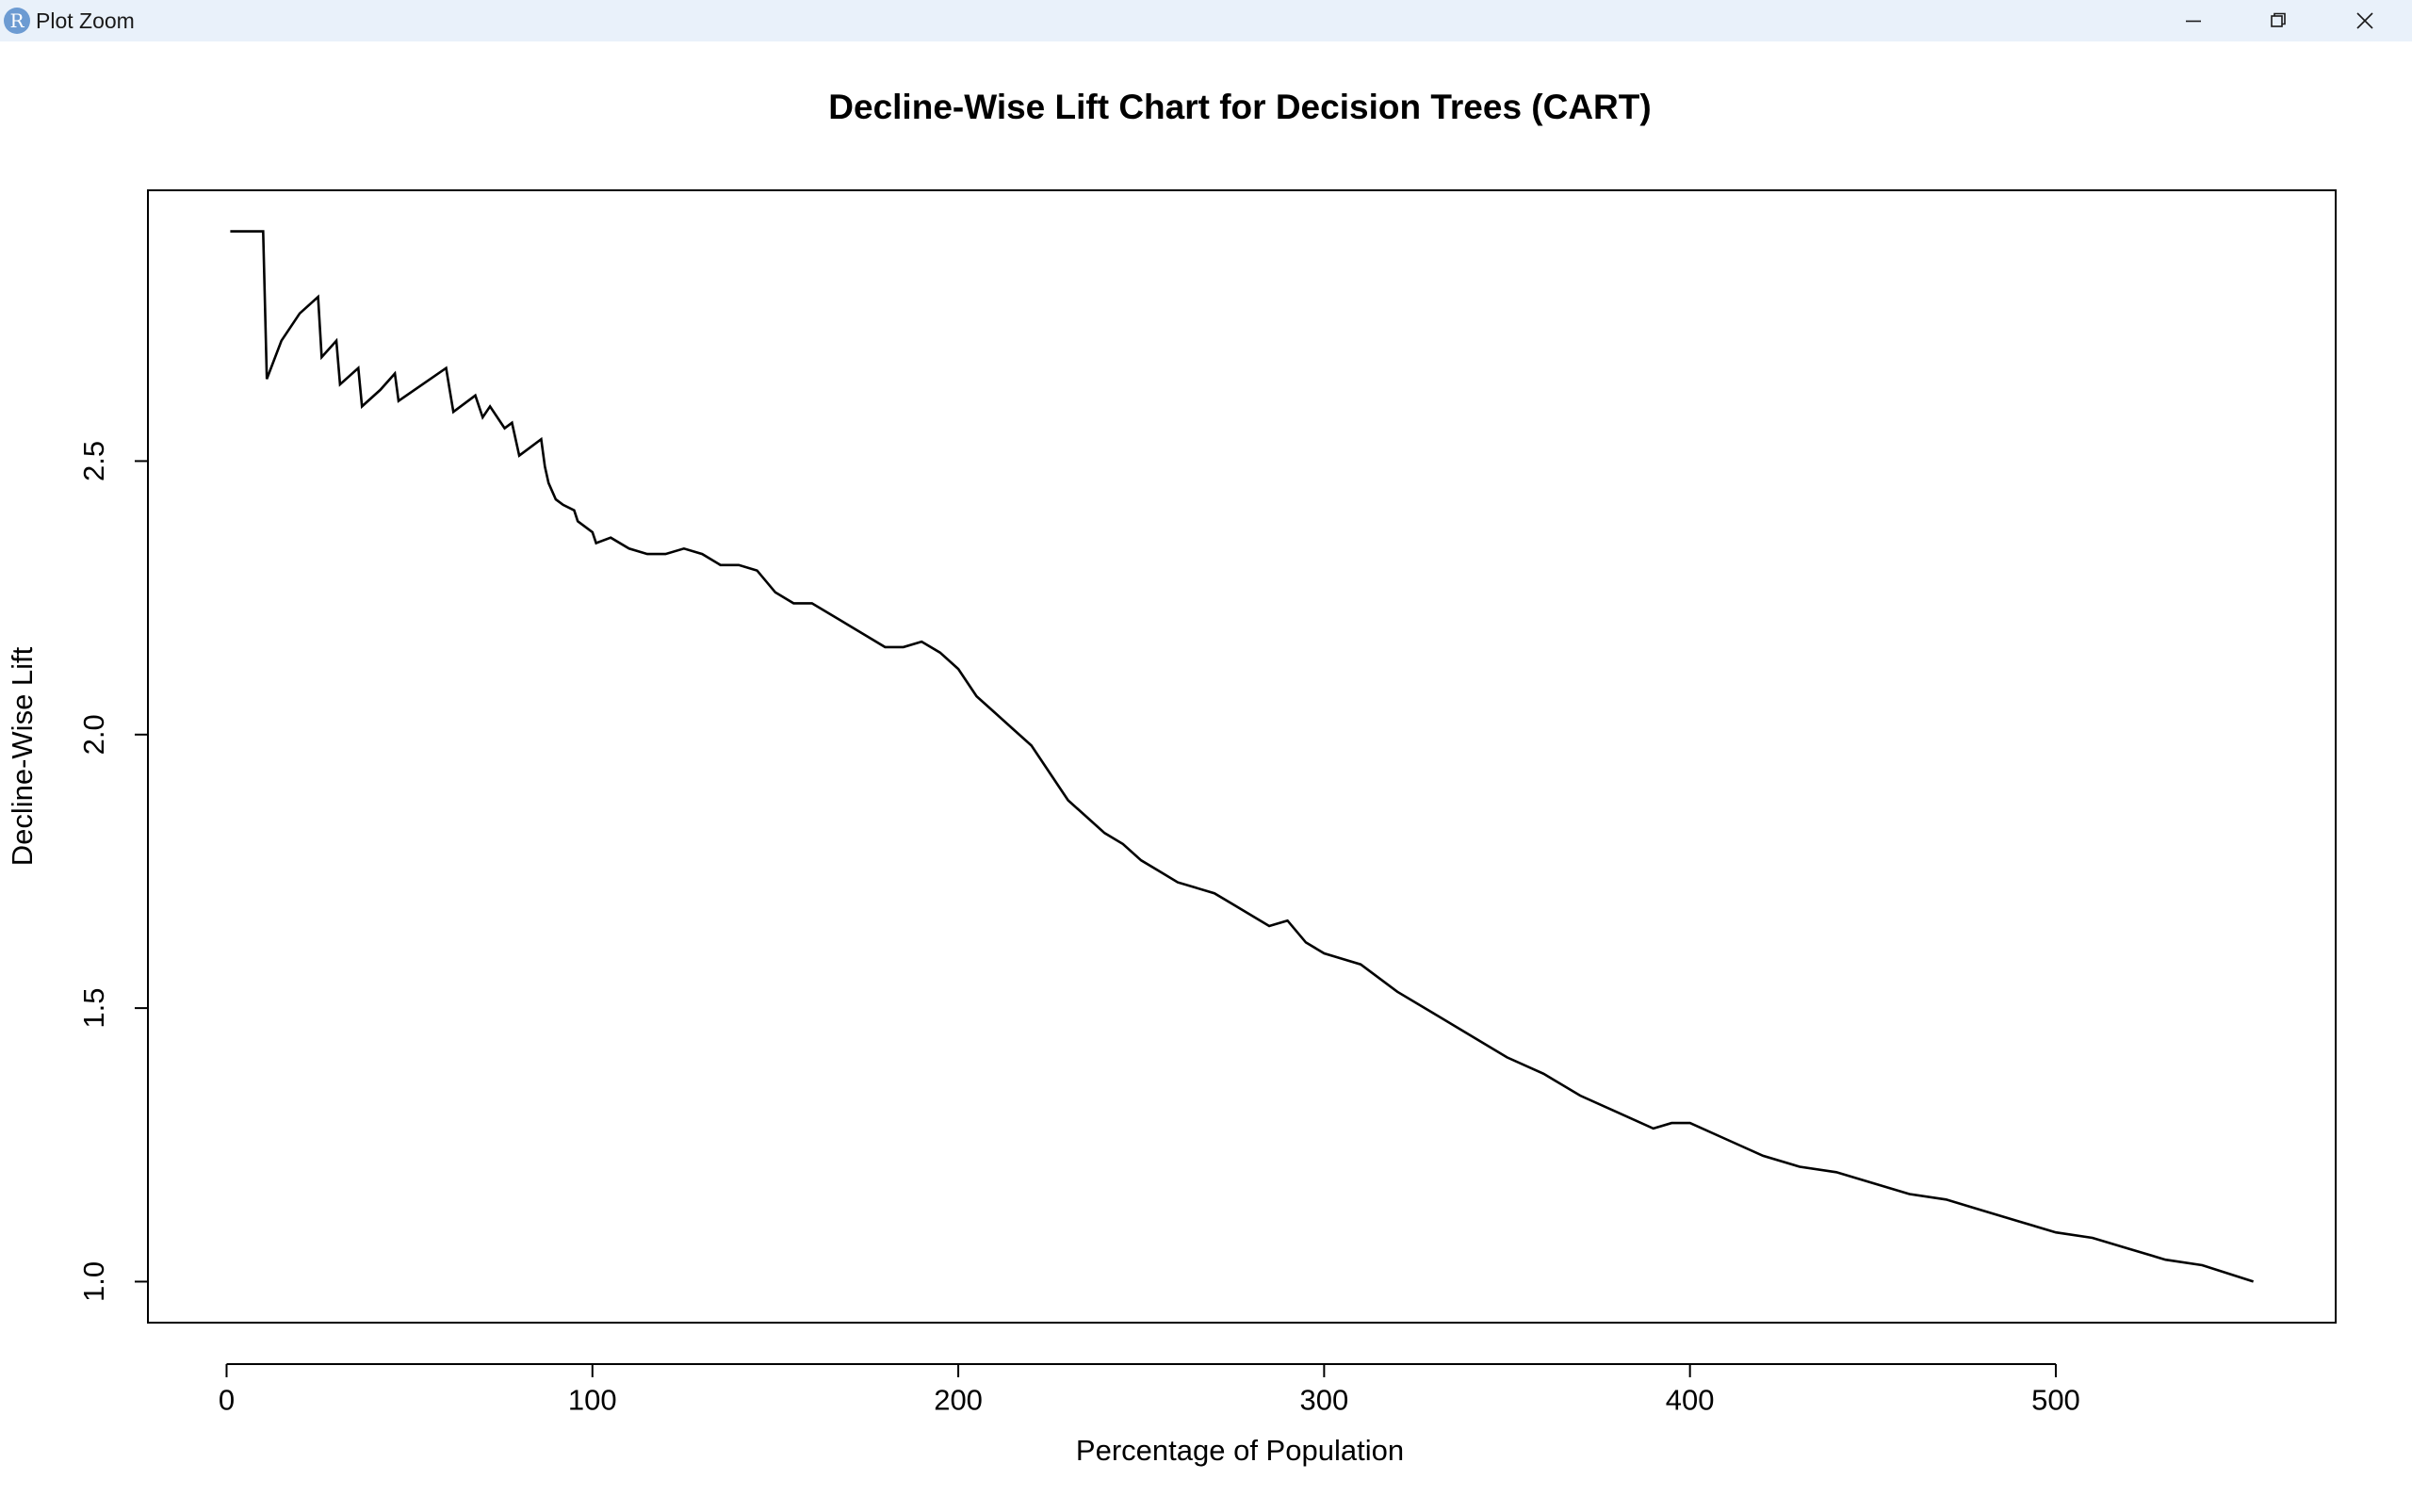 The width and height of the screenshot is (2412, 1512). Describe the element at coordinates (93, 461) in the screenshot. I see `y-tick-label: 2.5` at that location.